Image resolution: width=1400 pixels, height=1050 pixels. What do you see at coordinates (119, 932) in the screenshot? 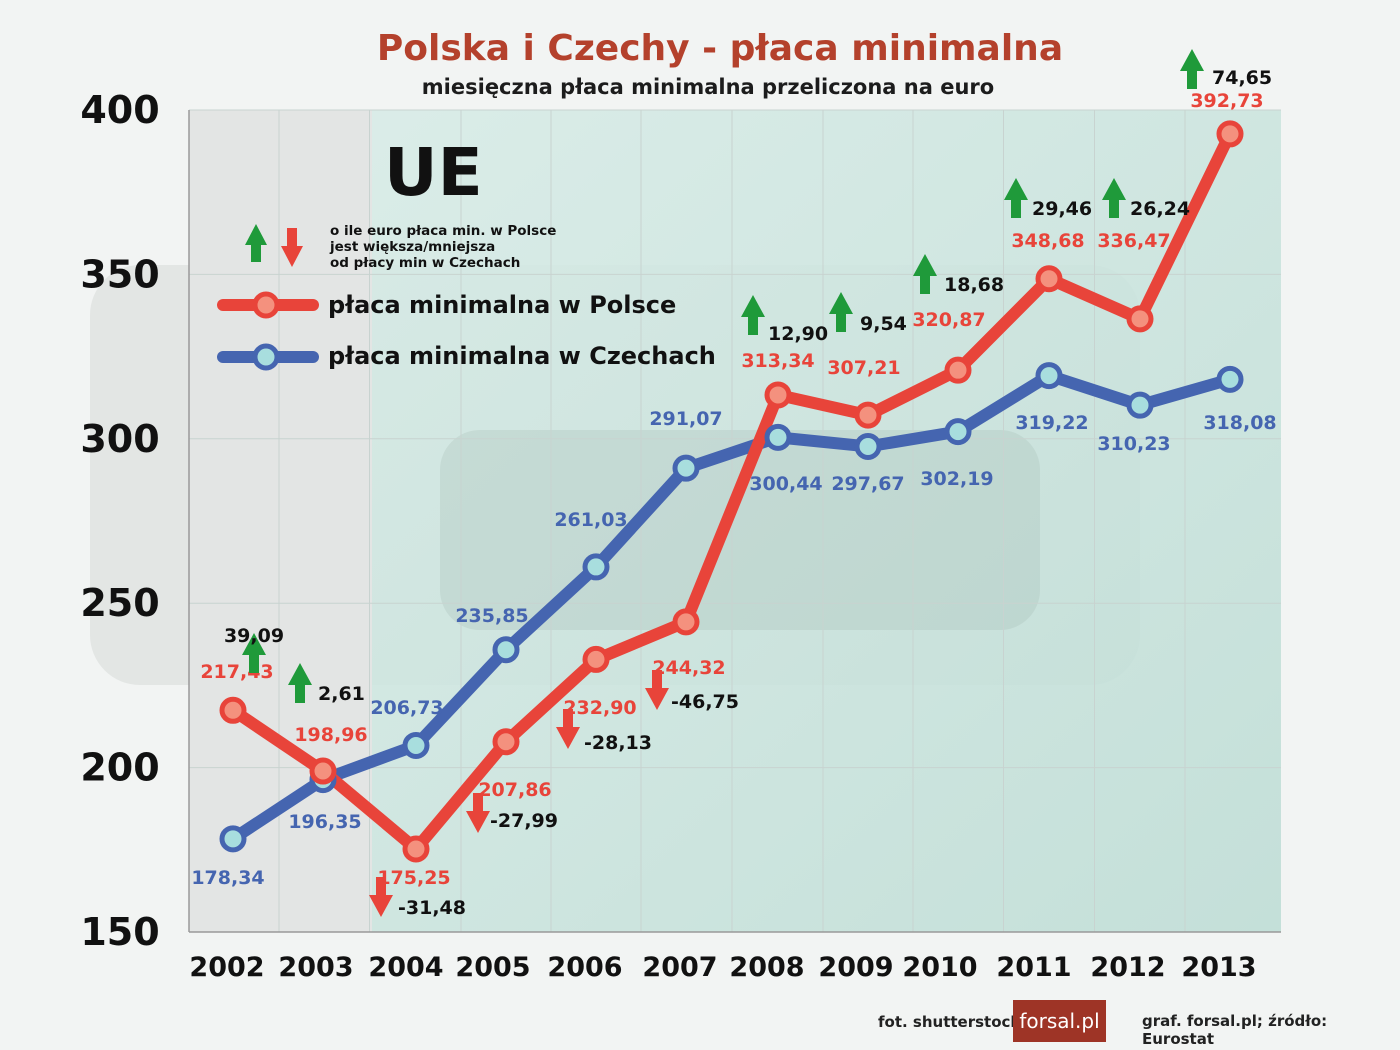
I see `y-tick-label: 150` at bounding box center [119, 932].